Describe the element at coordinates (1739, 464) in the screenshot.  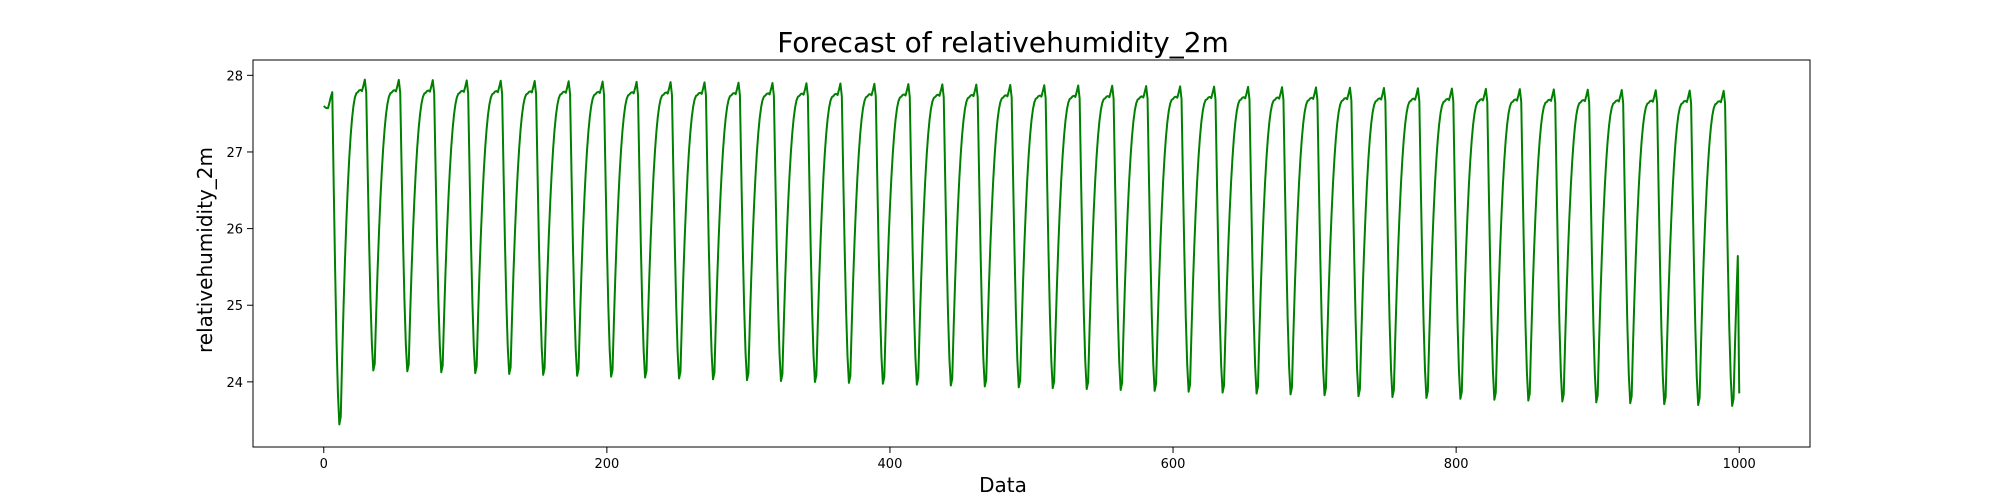
I see `x-tick-label: 1000` at that location.